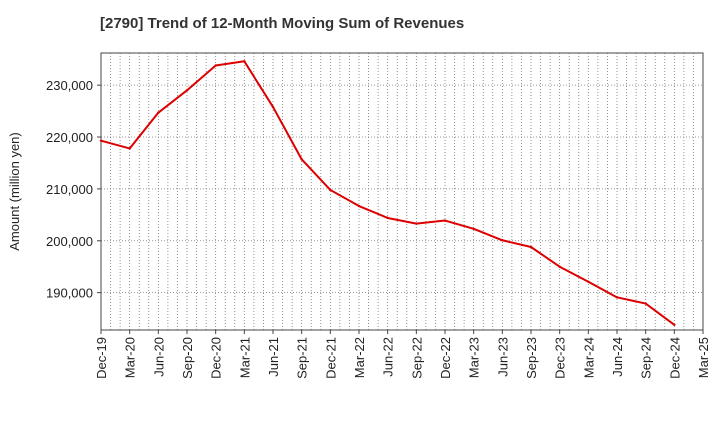 Image resolution: width=720 pixels, height=440 pixels. I want to click on x-tick-label: Jun-21, so click(273, 357).